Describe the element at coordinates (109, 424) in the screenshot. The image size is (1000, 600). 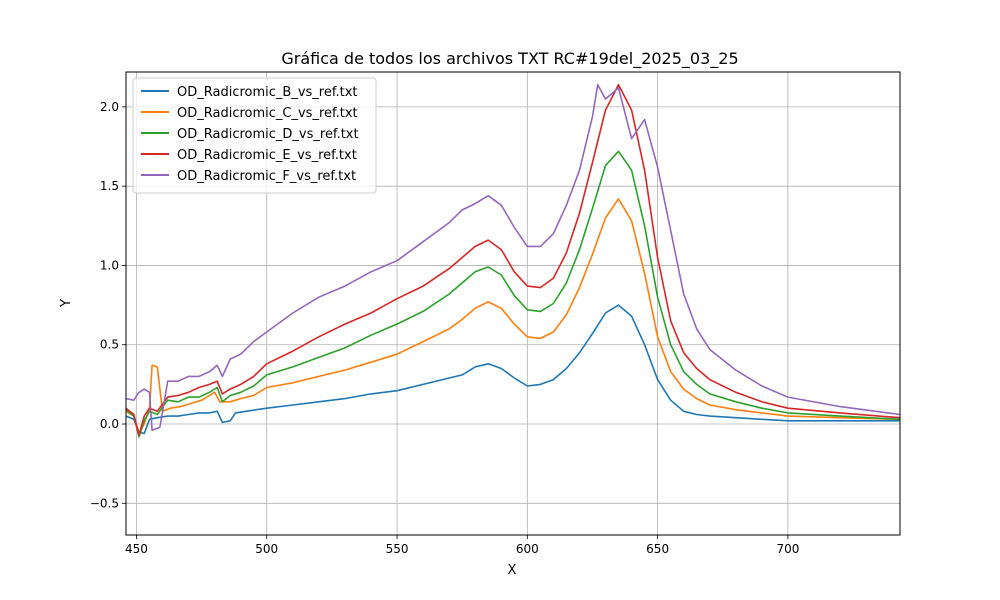
I see `y-tick-label: 0.0` at that location.